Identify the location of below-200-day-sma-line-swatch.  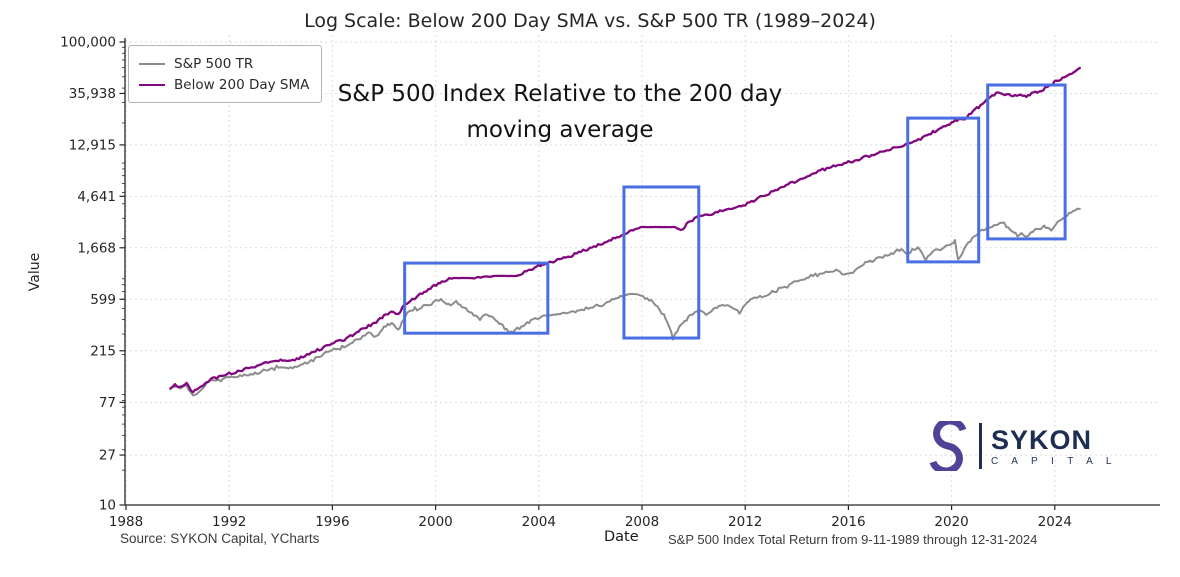
(152, 84).